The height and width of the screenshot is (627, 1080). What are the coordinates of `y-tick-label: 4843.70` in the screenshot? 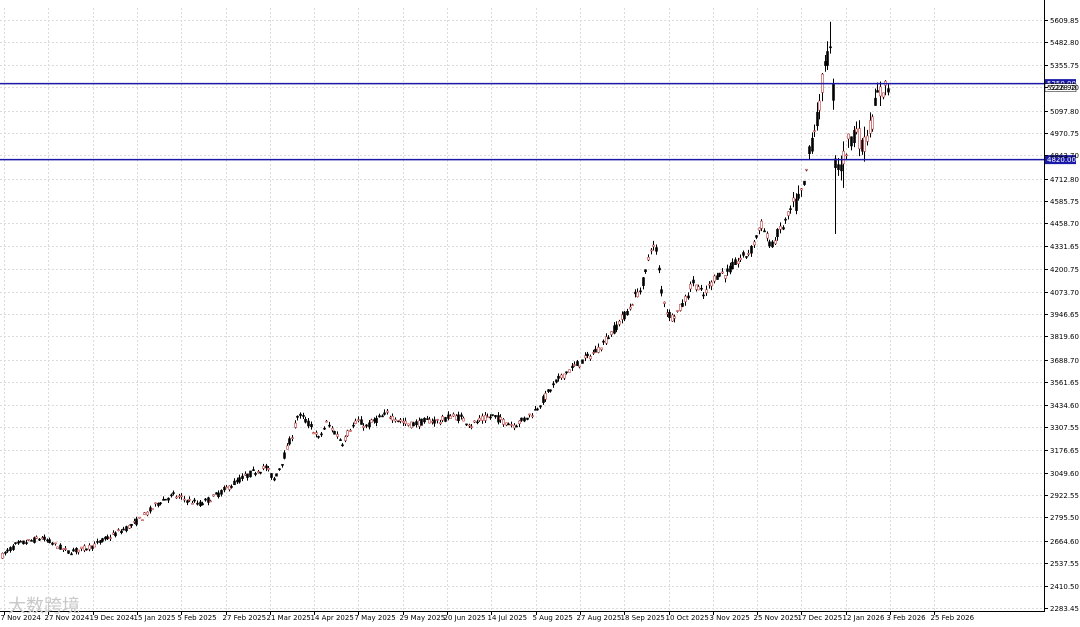 It's located at (1064, 156).